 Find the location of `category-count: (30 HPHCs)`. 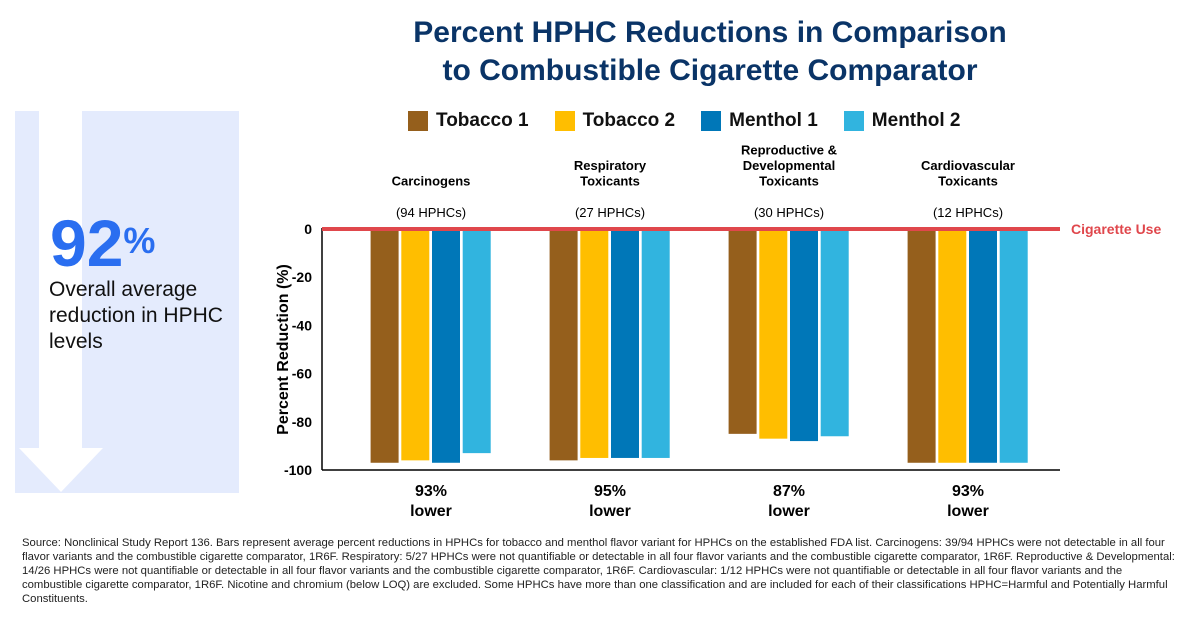

category-count: (30 HPHCs) is located at coordinates (789, 212).